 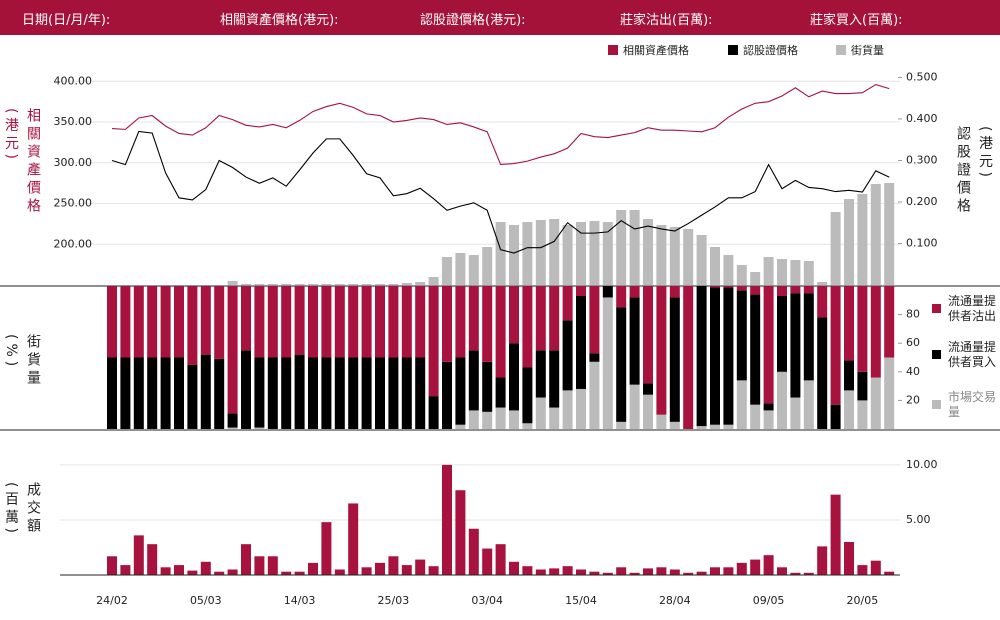 What do you see at coordinates (656, 50) in the screenshot?
I see `legend-label: 相關資產價格` at bounding box center [656, 50].